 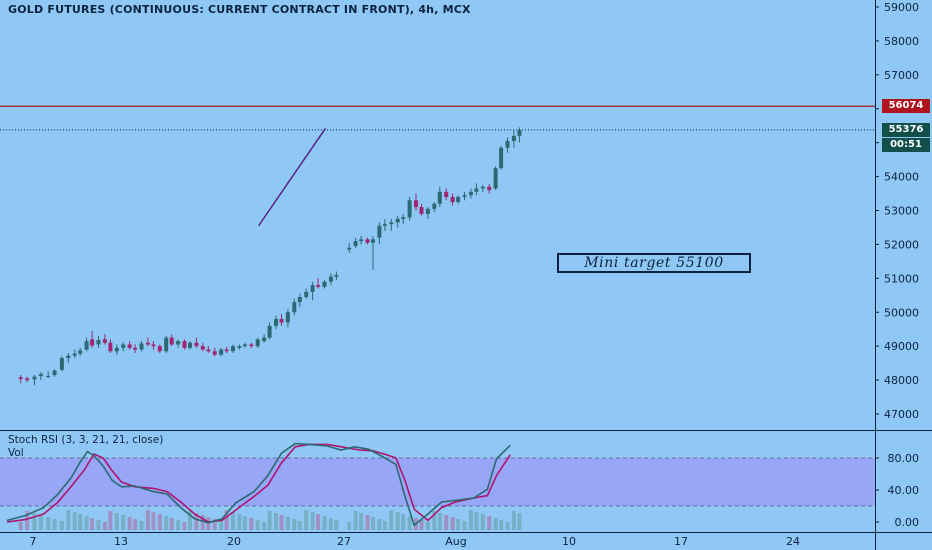 What do you see at coordinates (793, 541) in the screenshot?
I see `time-tick-label: 24` at bounding box center [793, 541].